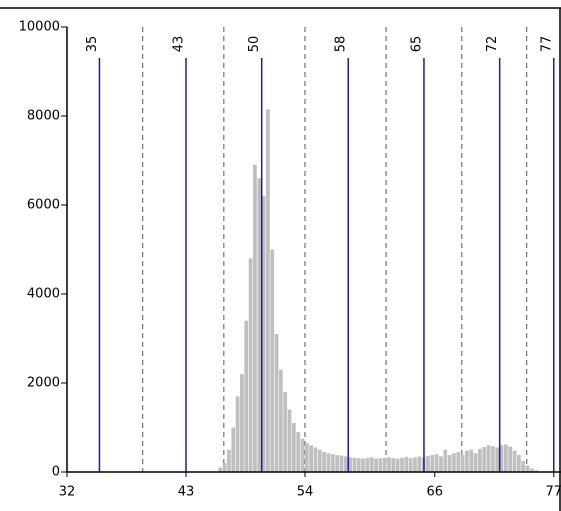 The width and height of the screenshot is (561, 511). Describe the element at coordinates (56, 472) in the screenshot. I see `y-tick-label: 0` at that location.